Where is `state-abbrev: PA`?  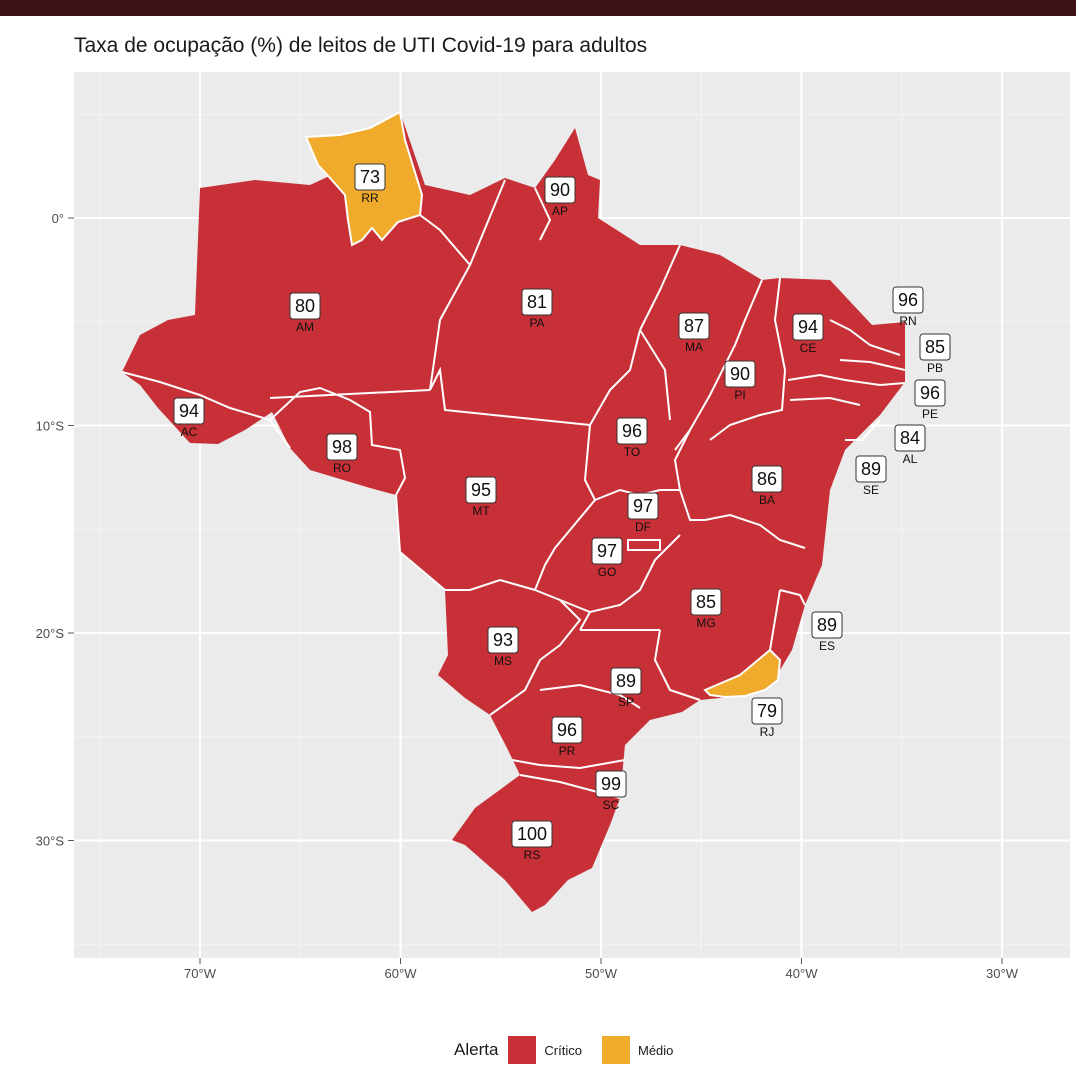
state-abbrev: PA is located at coordinates (536, 323).